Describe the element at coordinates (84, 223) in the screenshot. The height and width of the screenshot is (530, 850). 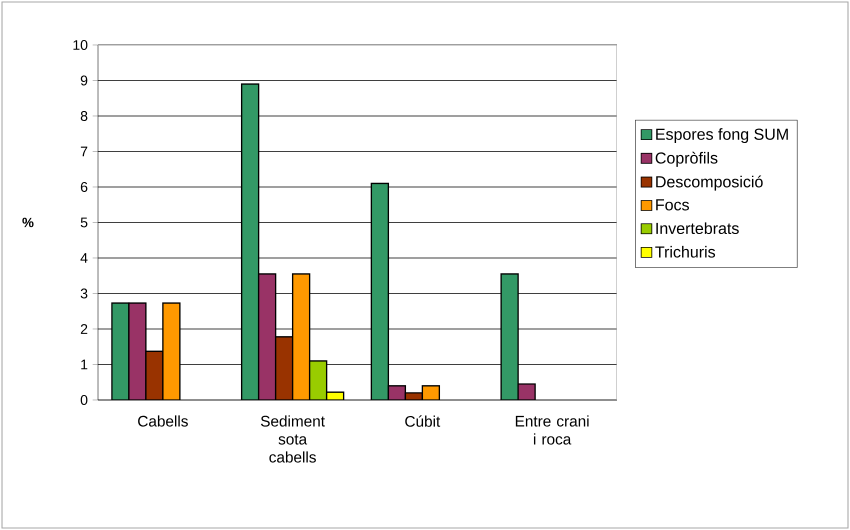
I see `y-tick-label: 5` at that location.